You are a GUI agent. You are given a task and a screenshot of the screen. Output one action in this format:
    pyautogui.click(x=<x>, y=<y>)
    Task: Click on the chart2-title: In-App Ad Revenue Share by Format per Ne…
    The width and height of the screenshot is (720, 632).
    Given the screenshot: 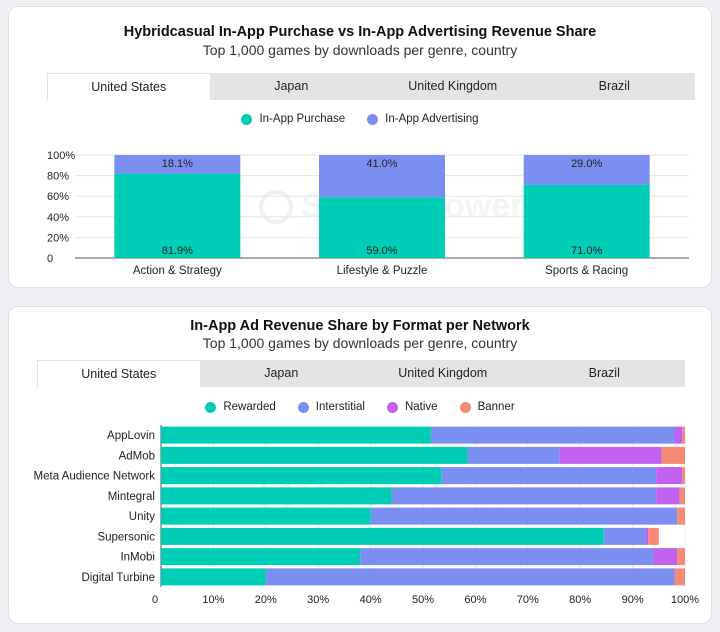 What is the action you would take?
    pyautogui.click(x=360, y=326)
    